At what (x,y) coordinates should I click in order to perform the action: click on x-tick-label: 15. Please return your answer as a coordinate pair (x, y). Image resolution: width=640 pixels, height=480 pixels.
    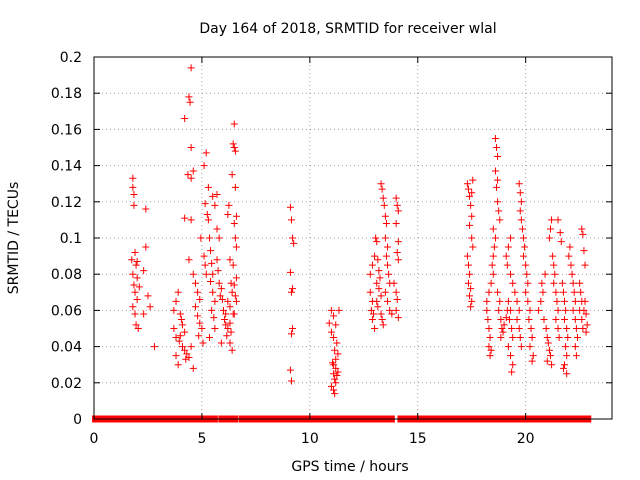
    Looking at the image, I should click on (418, 439).